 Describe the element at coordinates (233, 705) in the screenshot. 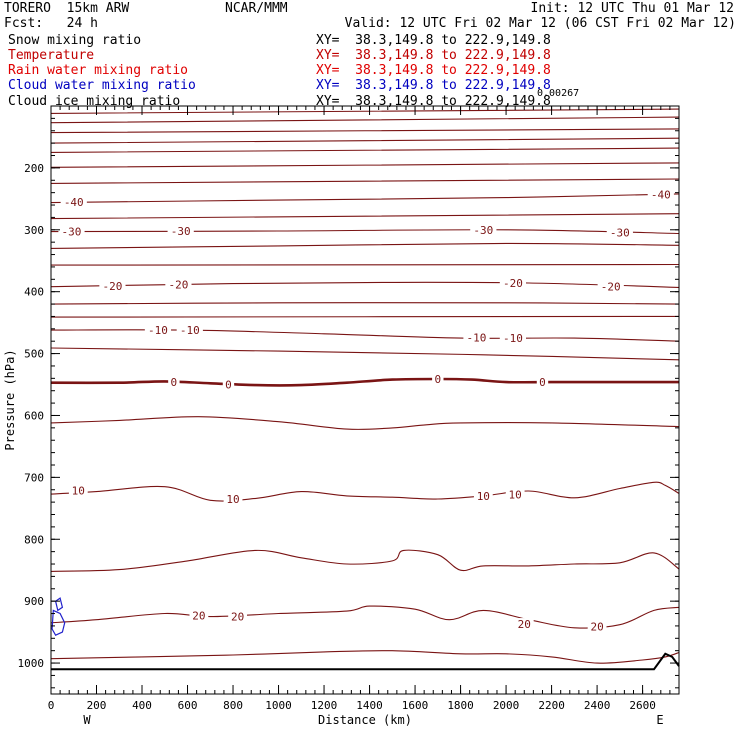

I see `x-tick-label: 800` at that location.